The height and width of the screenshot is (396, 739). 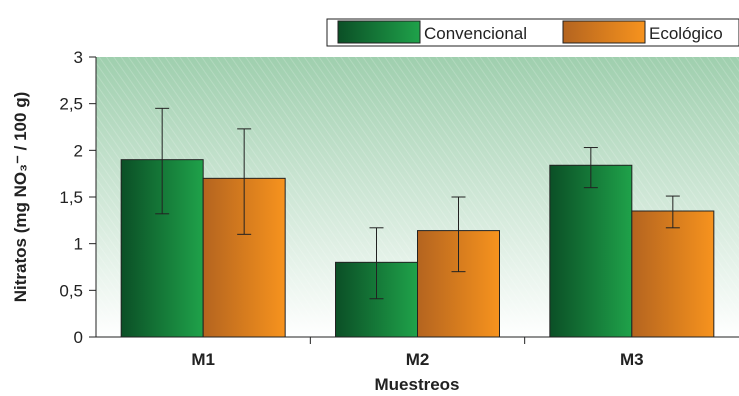 What do you see at coordinates (78, 150) in the screenshot?
I see `y-tick-label: 2` at bounding box center [78, 150].